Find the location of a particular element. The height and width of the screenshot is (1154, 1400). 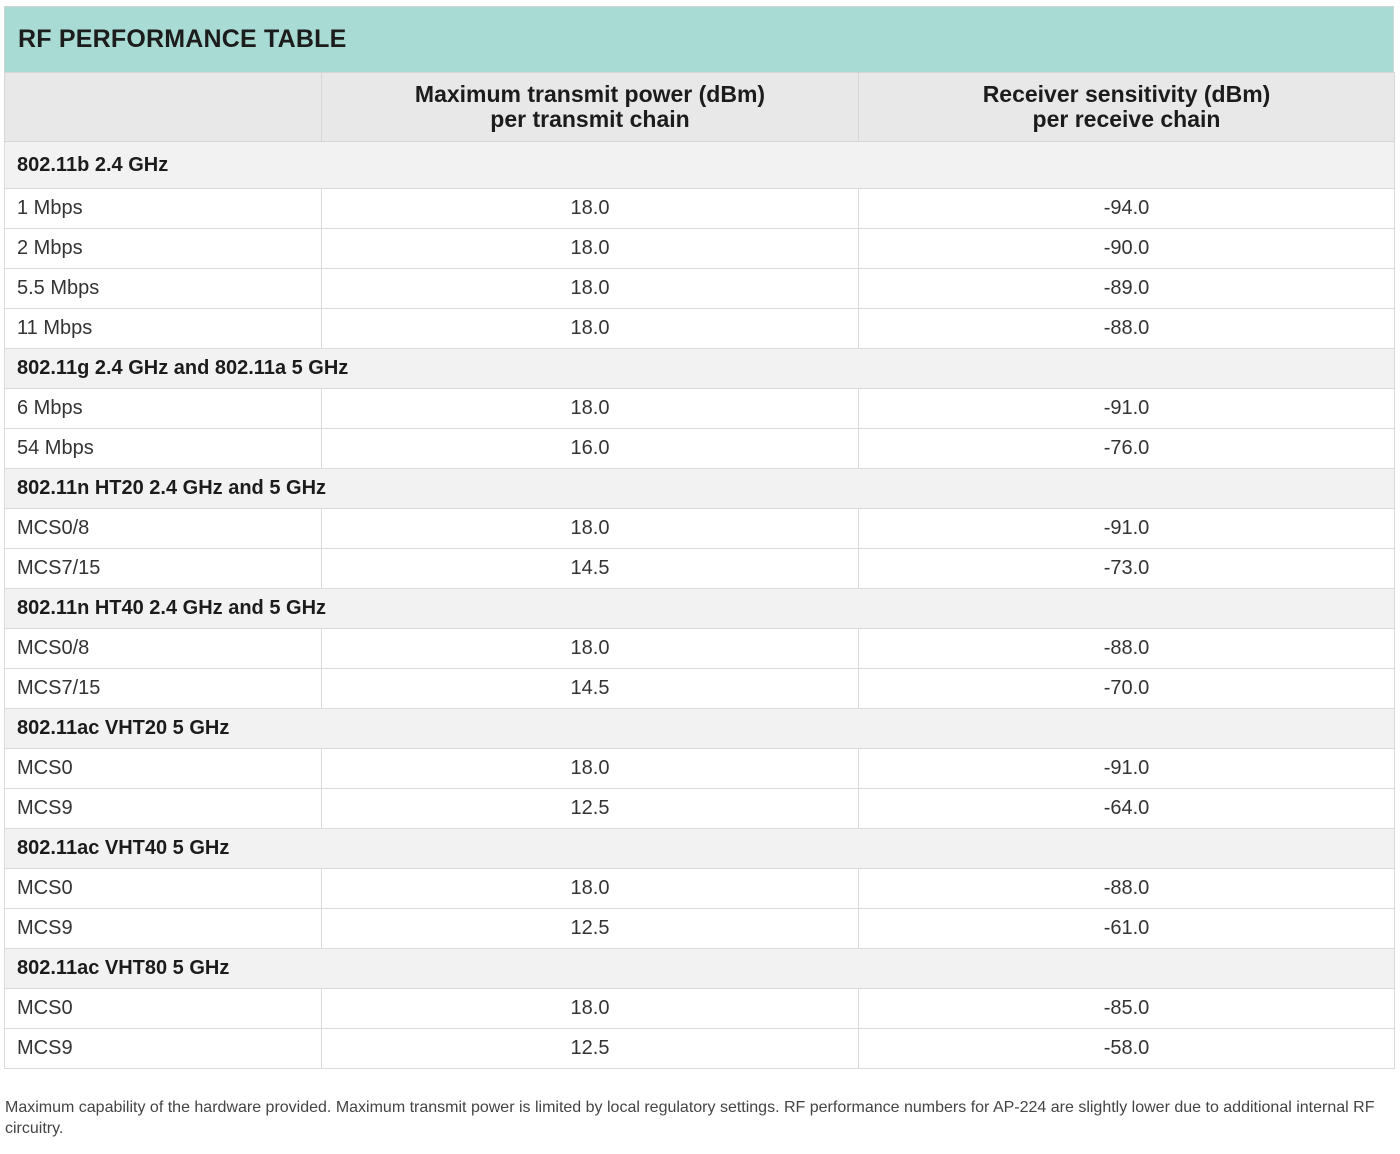

section-row: 802.11b 2.4 GHz is located at coordinates (699, 165).